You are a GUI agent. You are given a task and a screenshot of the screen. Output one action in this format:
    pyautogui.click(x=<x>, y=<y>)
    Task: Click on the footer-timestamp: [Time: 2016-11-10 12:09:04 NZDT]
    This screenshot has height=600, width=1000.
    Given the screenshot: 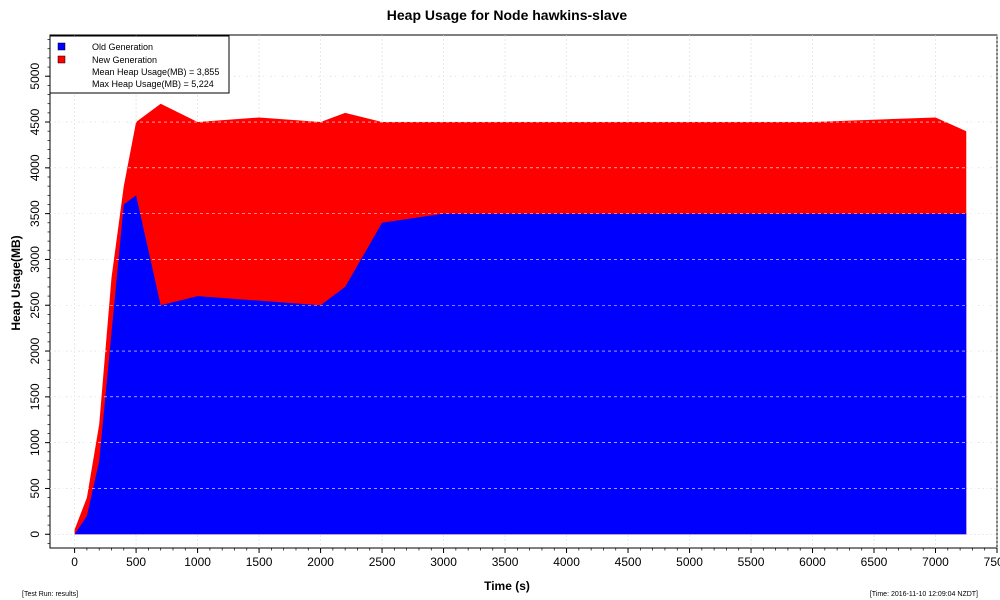 What is the action you would take?
    pyautogui.click(x=923, y=594)
    